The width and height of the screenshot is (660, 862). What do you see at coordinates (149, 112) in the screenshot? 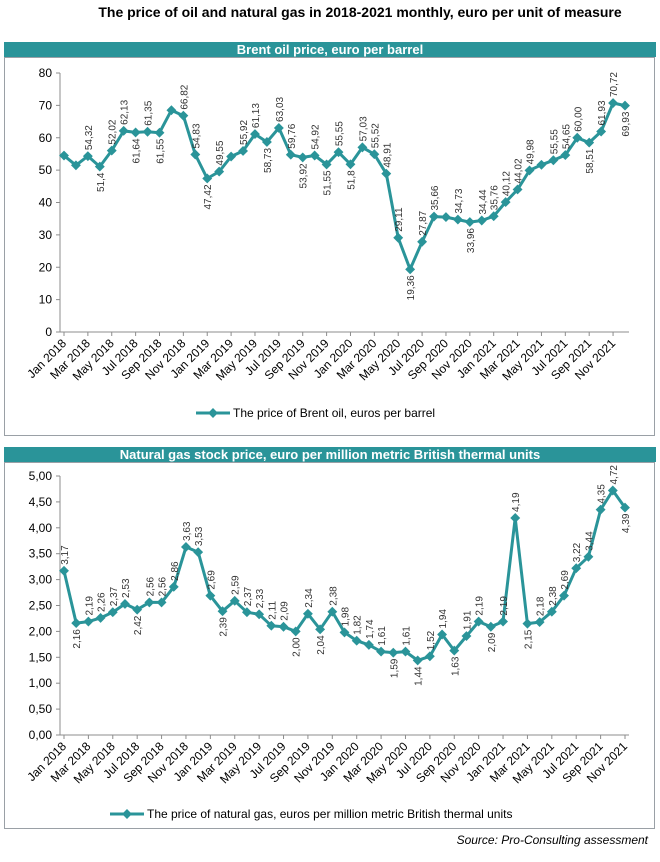
I see `data-label: 61,35` at bounding box center [149, 112].